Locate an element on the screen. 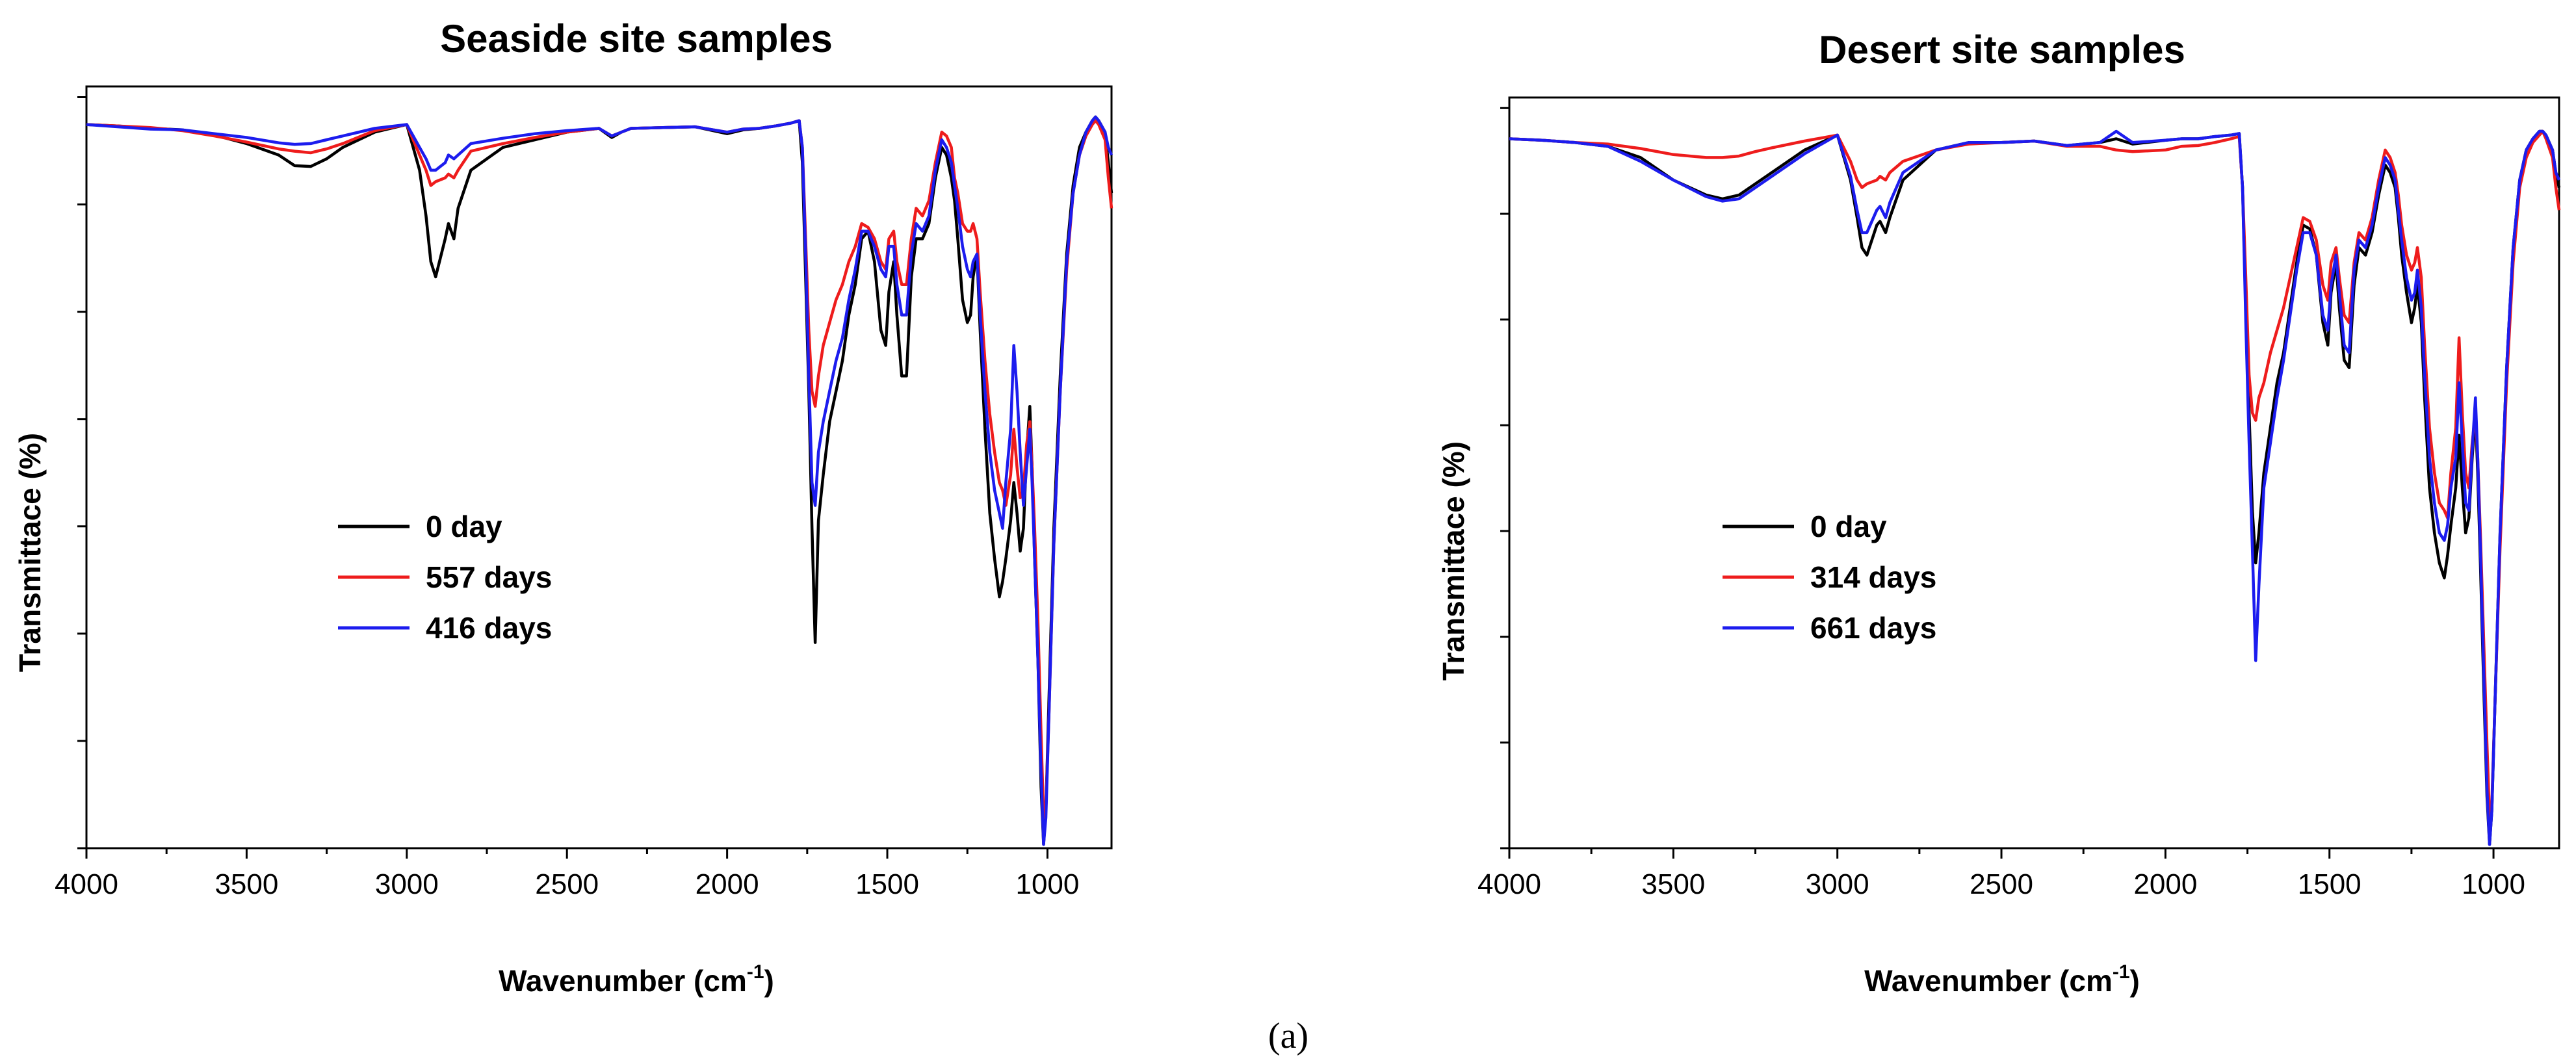 The image size is (2576, 1064). legend-label: 416 days is located at coordinates (489, 628).